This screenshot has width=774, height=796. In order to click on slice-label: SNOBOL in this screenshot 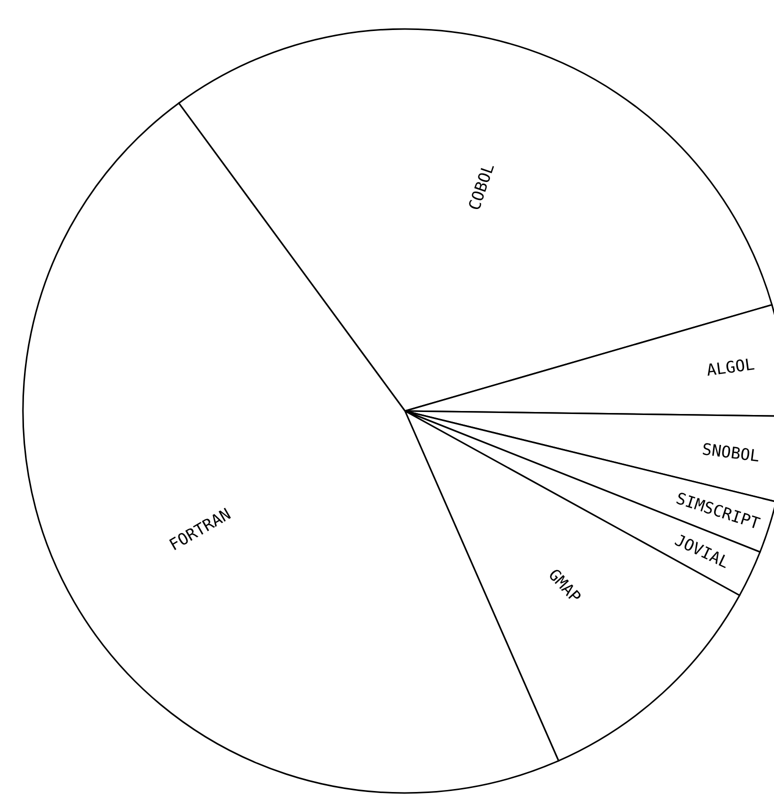, I will do `click(731, 452)`.